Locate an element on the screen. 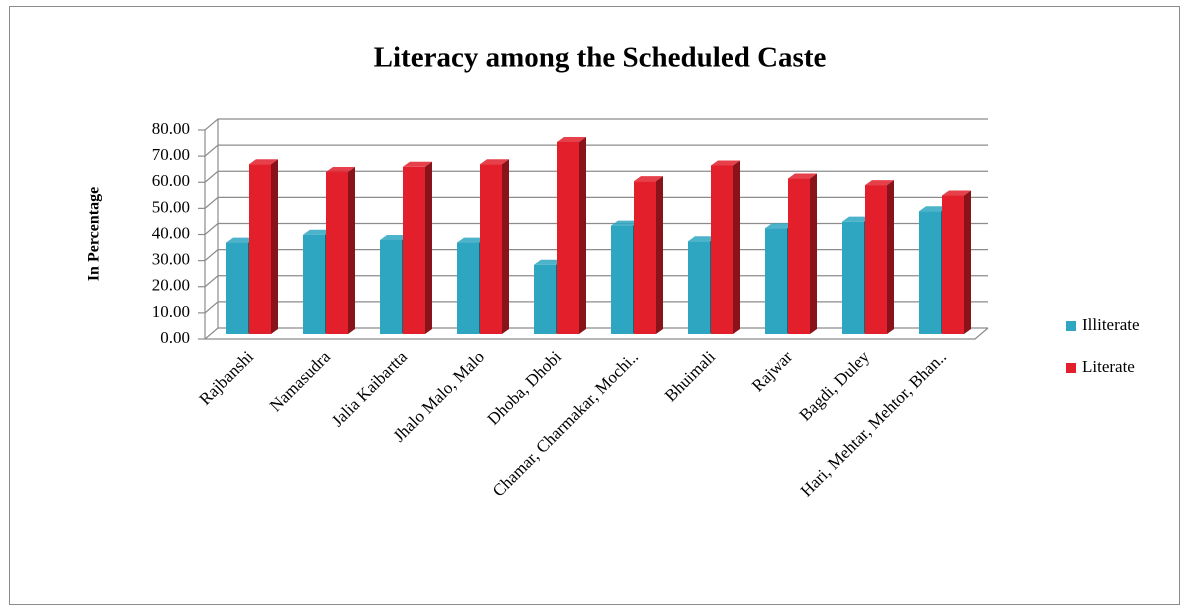 This screenshot has width=1187, height=607. y-tick-label: 70.00 is located at coordinates (171, 154).